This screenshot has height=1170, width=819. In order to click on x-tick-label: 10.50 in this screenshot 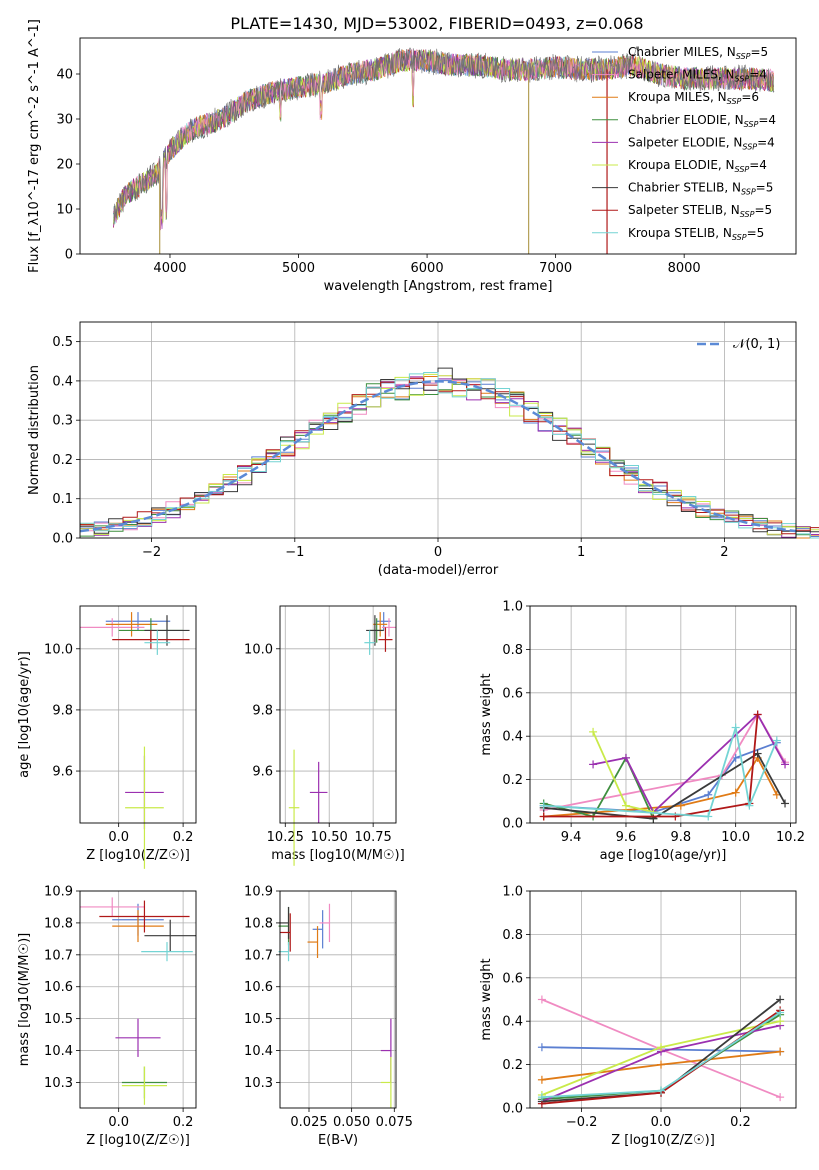, I will do `click(329, 837)`.